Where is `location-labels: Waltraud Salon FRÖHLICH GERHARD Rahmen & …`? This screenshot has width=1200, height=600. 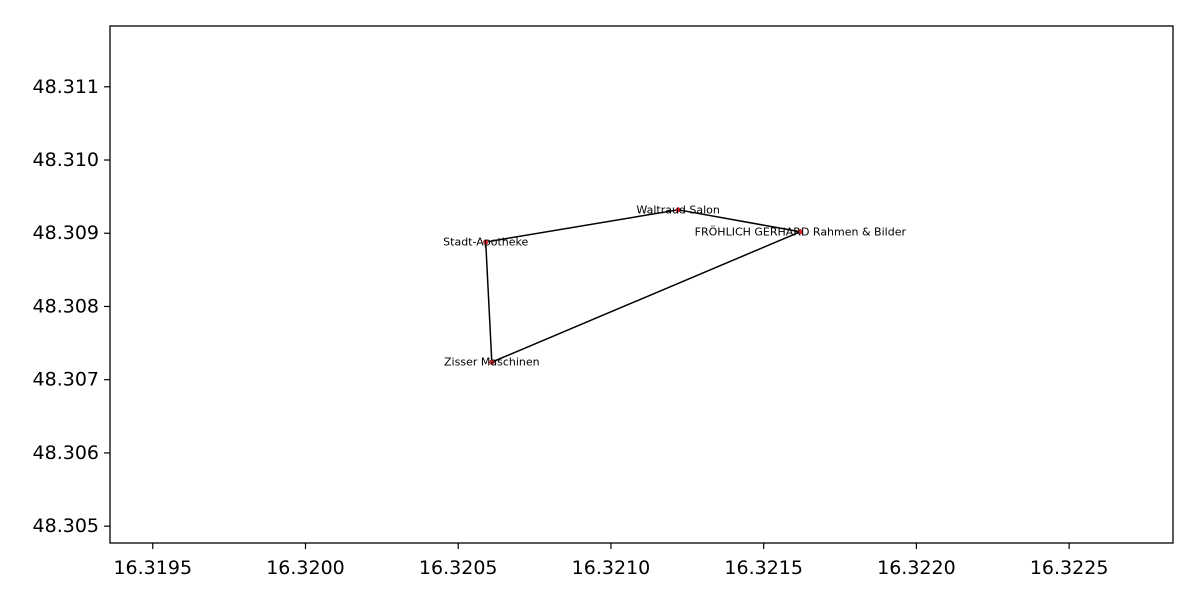
location-labels: Waltraud Salon FRÖHLICH GERHARD Rahmen & … is located at coordinates (674, 285).